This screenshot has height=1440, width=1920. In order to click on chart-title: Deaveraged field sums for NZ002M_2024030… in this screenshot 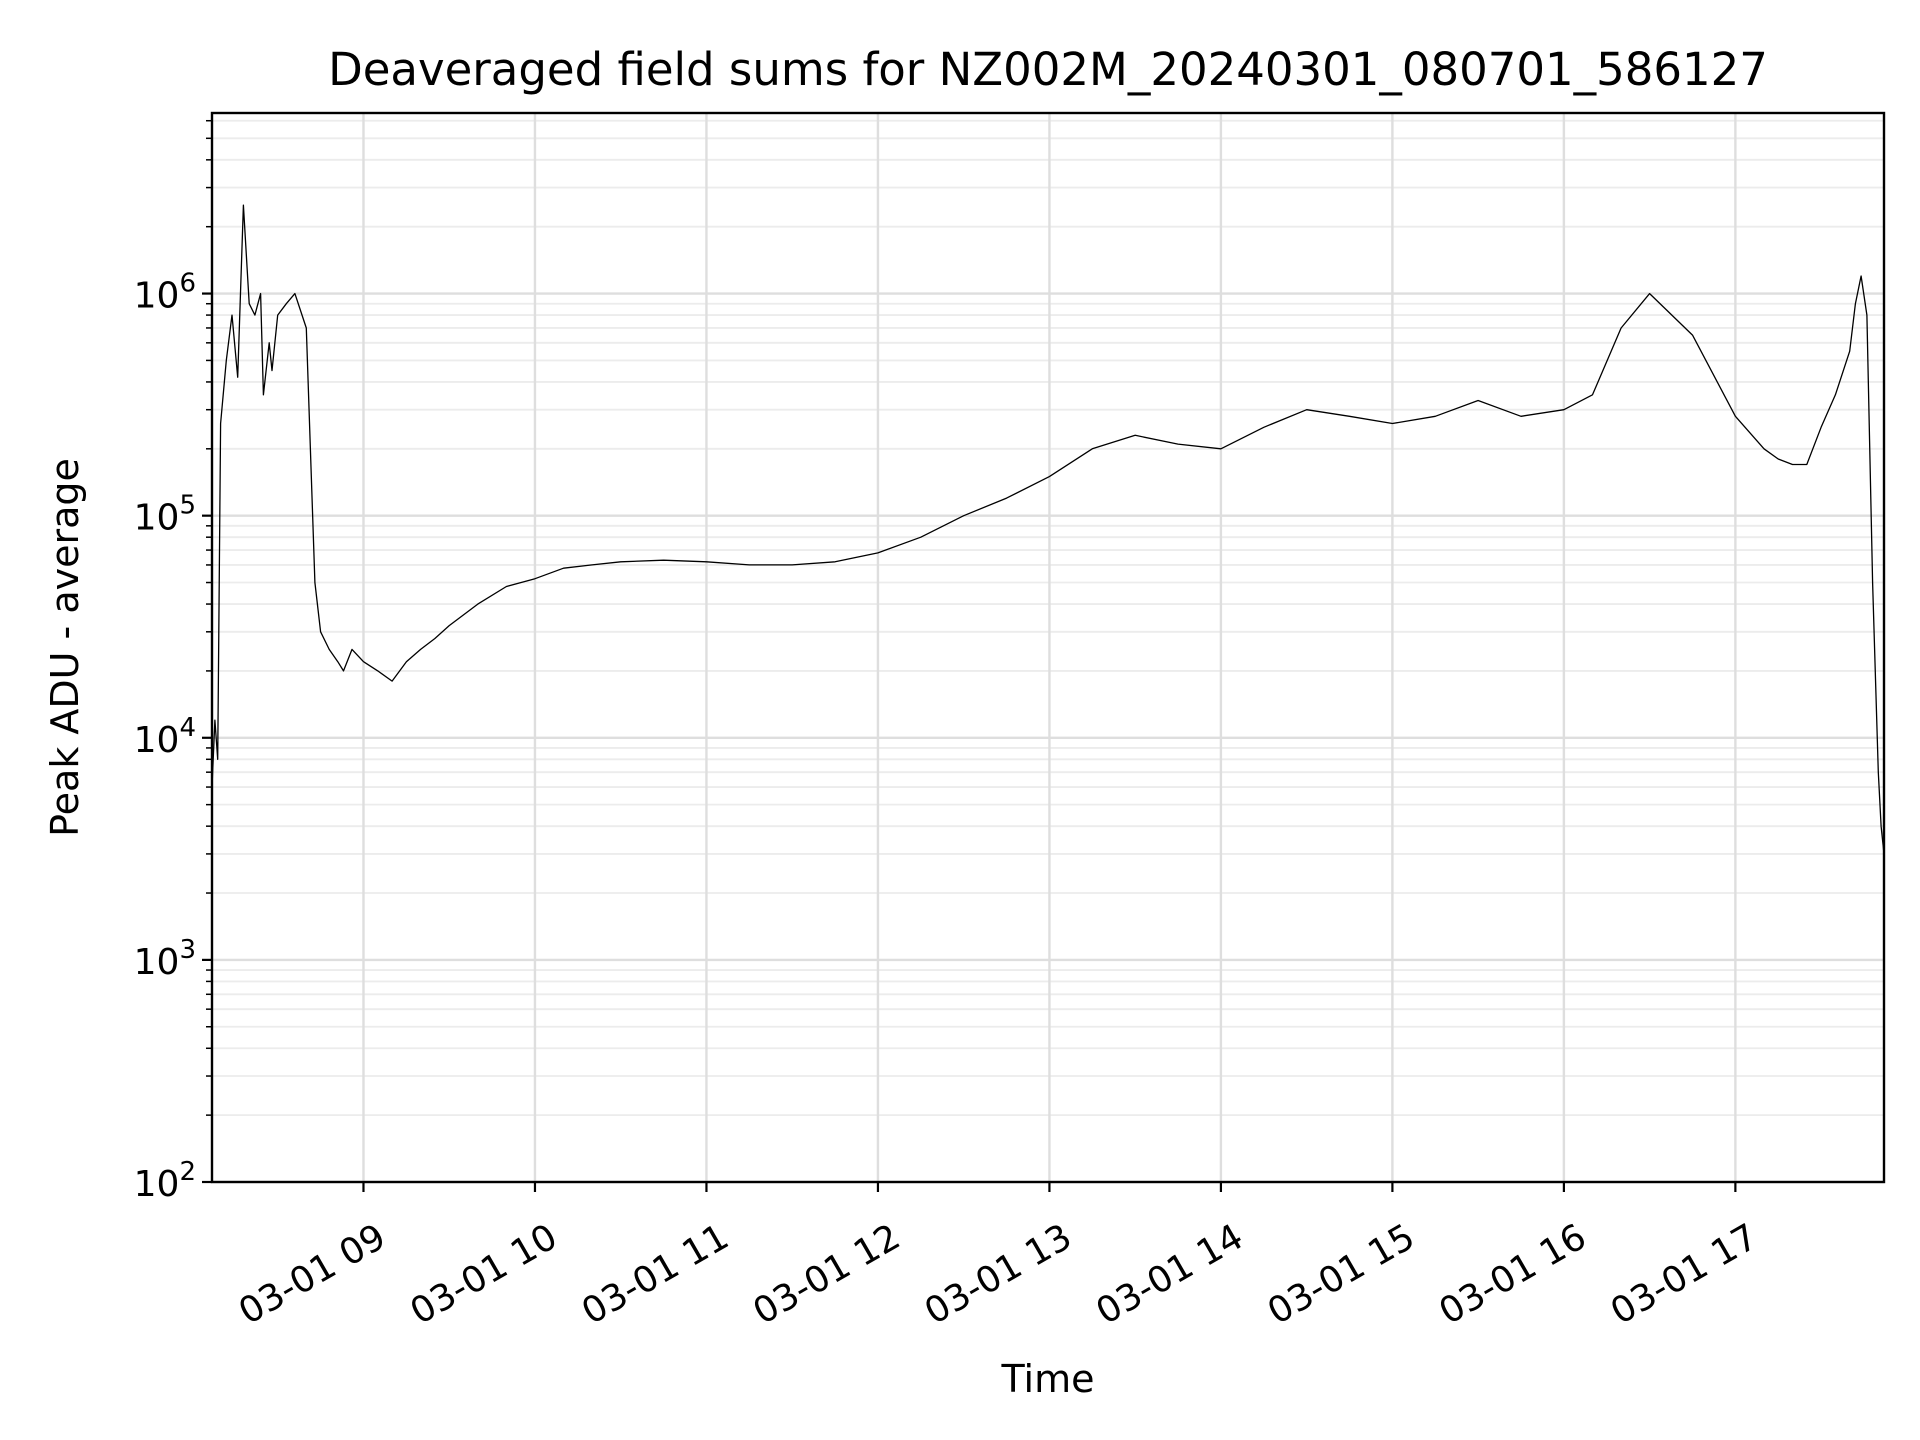, I will do `click(1048, 69)`.